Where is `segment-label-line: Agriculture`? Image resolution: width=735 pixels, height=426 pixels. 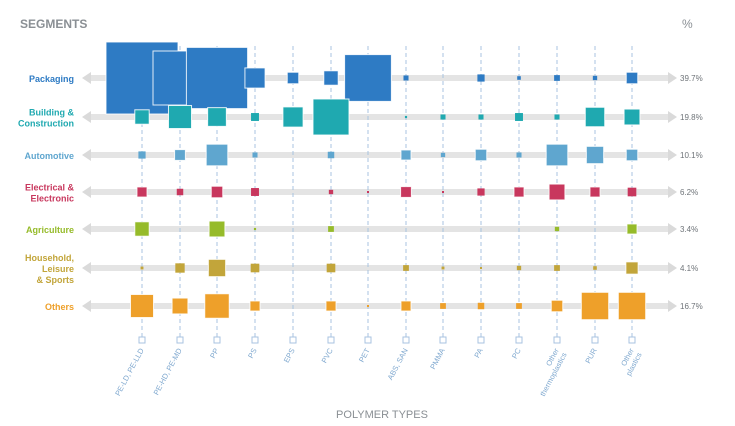
segment-label-line: Agriculture is located at coordinates (50, 230).